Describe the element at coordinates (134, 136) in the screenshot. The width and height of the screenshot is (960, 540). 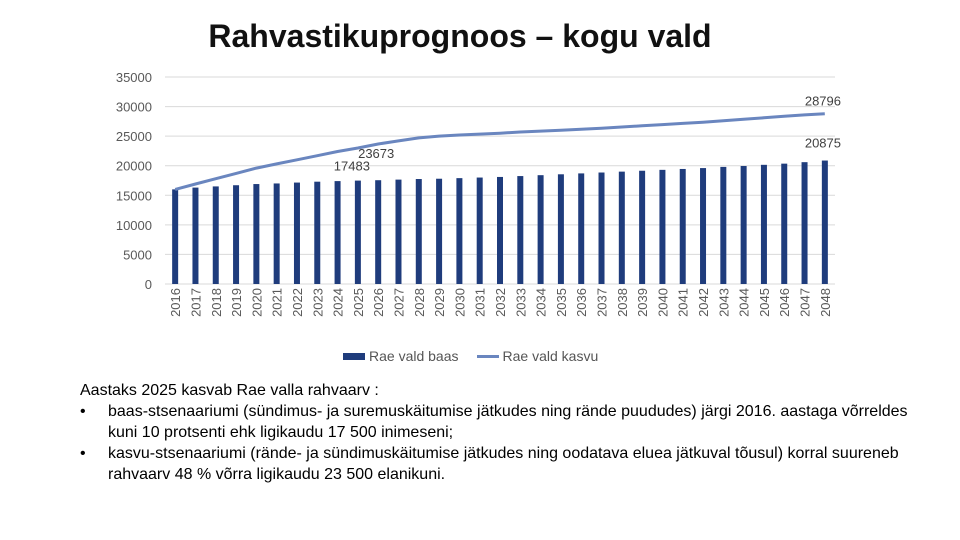
I see `y-tick-label: 25000` at that location.